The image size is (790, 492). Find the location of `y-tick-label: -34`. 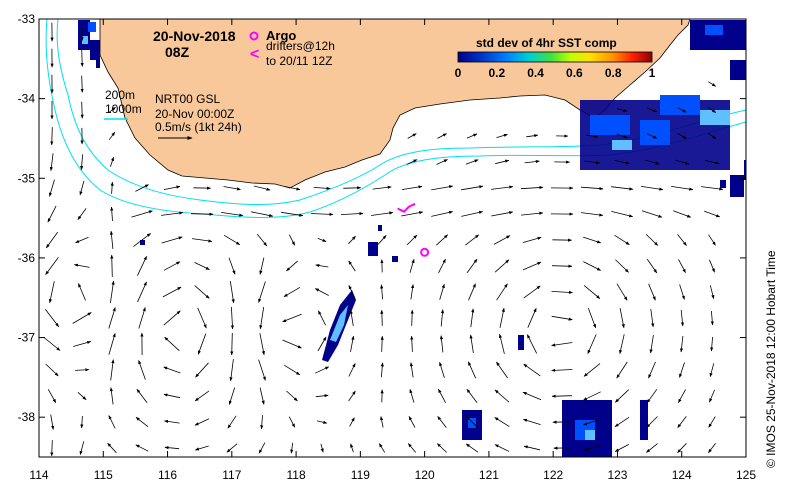

y-tick-label: -34 is located at coordinates (27, 99).